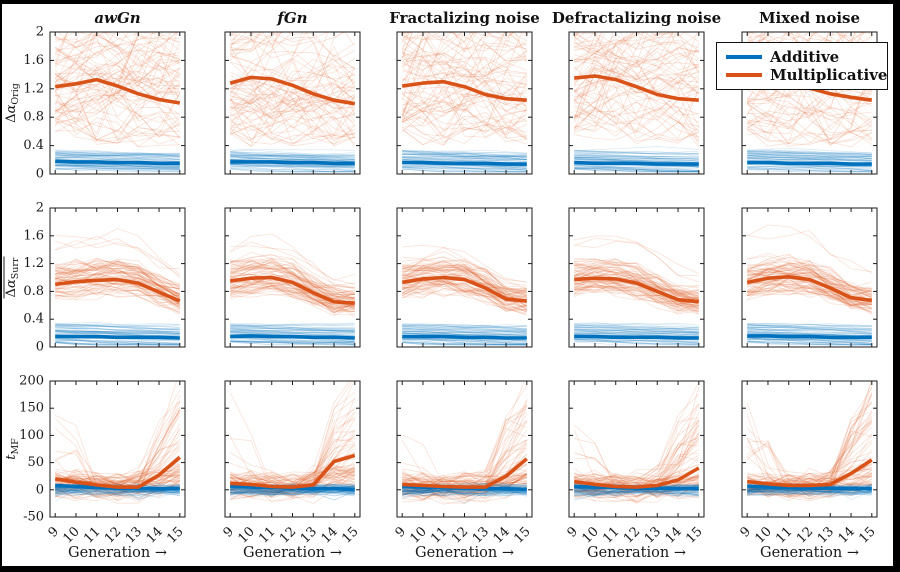 The width and height of the screenshot is (900, 572). I want to click on legend-label-additive: Additive, so click(805, 57).